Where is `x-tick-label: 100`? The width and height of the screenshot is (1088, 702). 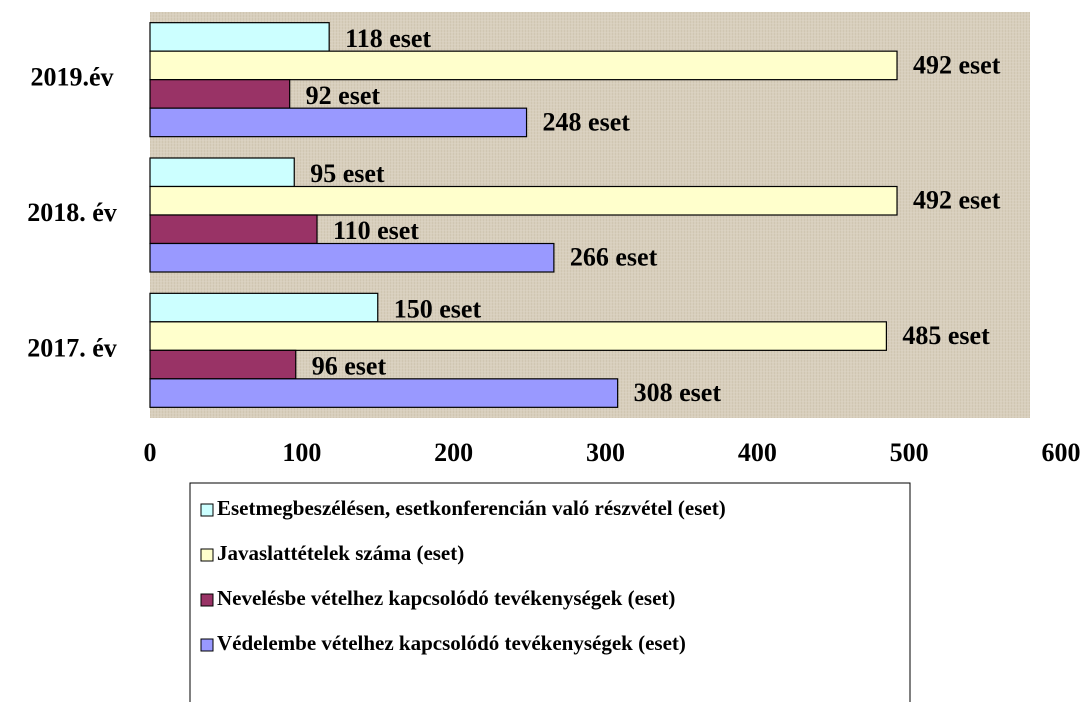
x-tick-label: 100 is located at coordinates (301, 452).